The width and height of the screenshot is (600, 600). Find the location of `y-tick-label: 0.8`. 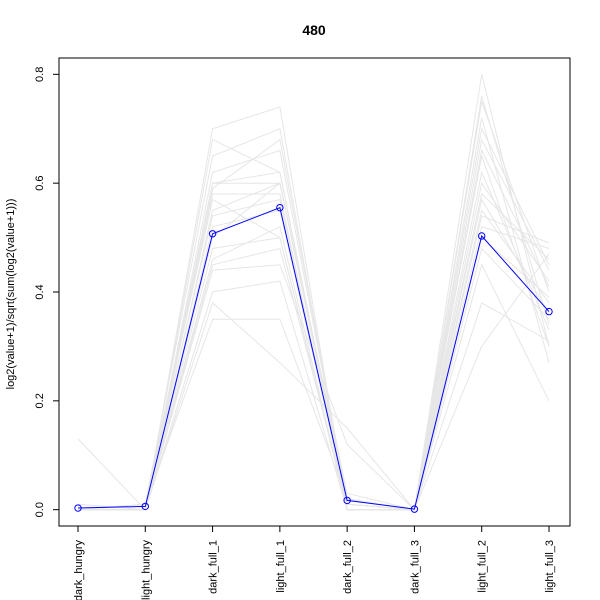

y-tick-label: 0.8 is located at coordinates (40, 74).